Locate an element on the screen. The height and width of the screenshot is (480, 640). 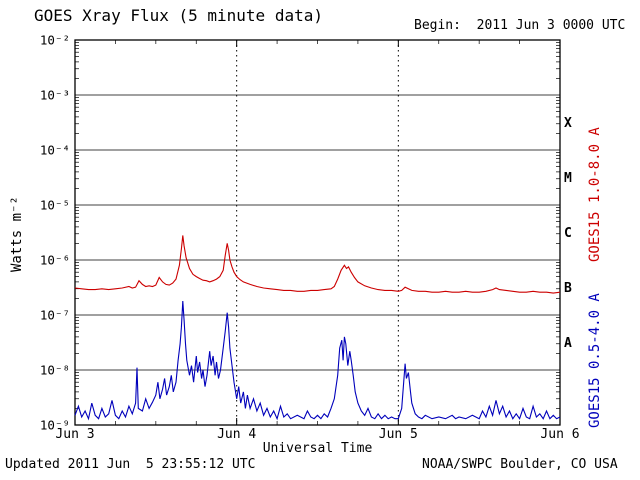
series-line-long is located at coordinates (317, 264).